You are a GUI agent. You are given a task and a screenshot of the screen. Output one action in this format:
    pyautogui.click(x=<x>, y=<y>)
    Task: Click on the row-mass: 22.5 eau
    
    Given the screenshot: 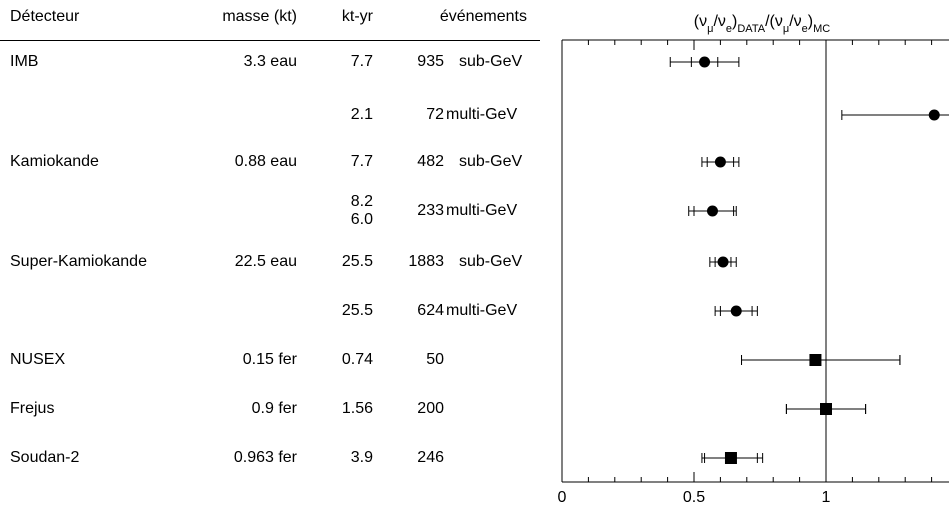 What is the action you would take?
    pyautogui.click(x=265, y=261)
    